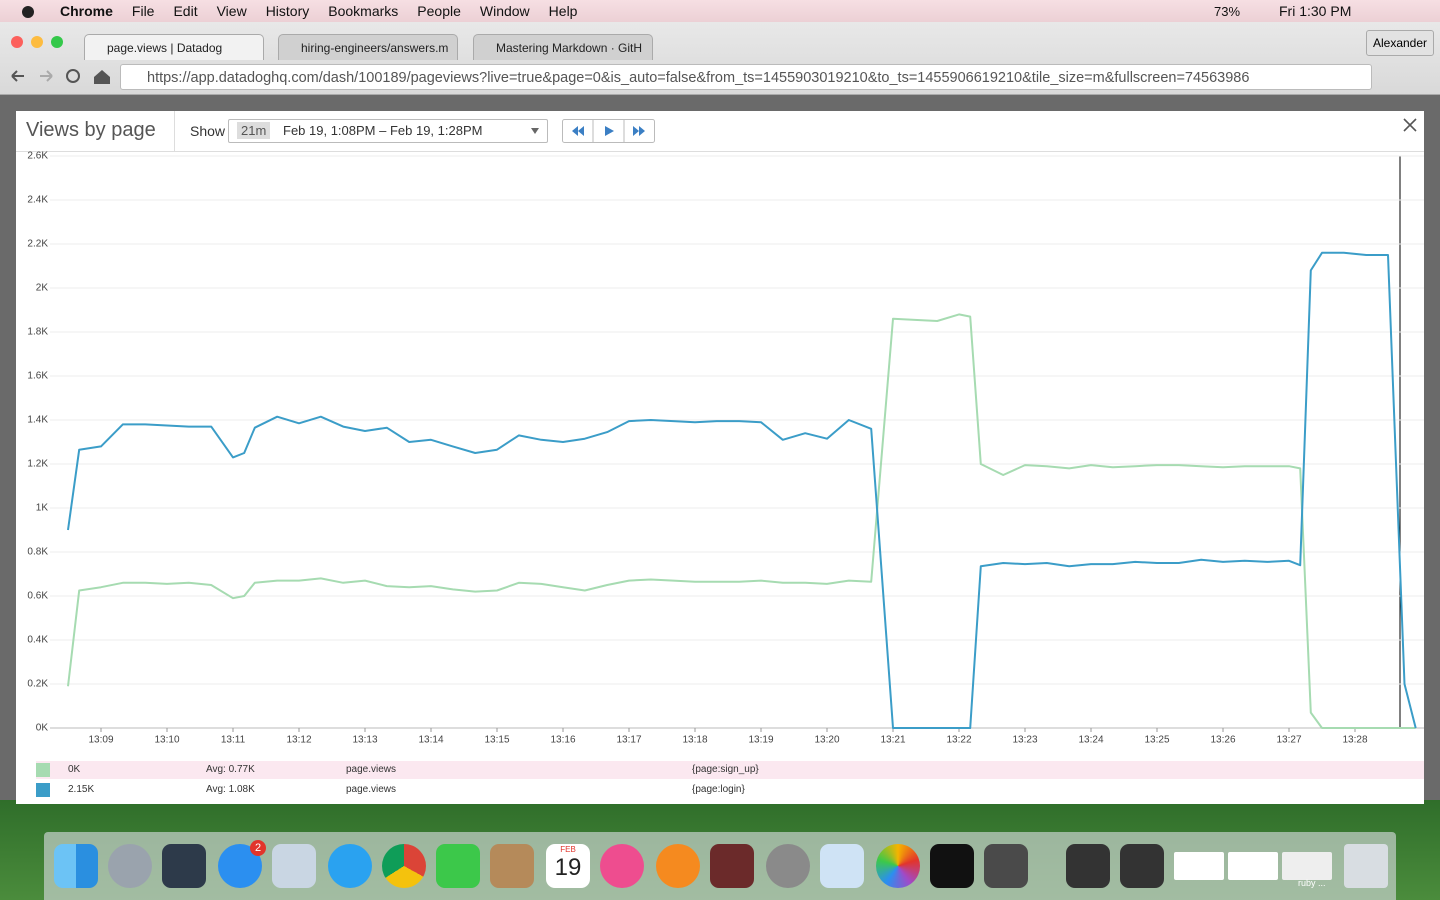 The height and width of the screenshot is (900, 1440). Describe the element at coordinates (63, 76) in the screenshot. I see `nav-buttons` at that location.